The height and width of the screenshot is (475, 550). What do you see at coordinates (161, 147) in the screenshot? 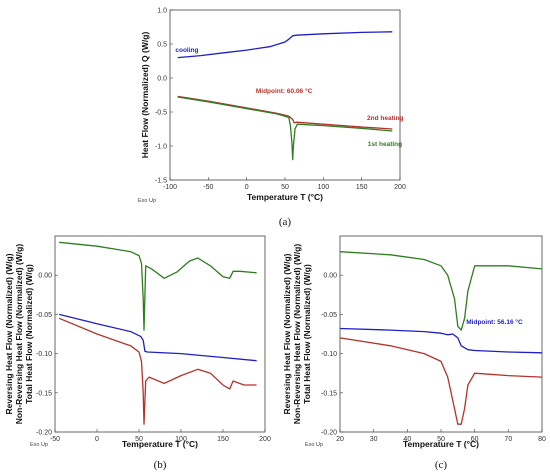
I see `y-tick-label: -1.0` at bounding box center [161, 147].